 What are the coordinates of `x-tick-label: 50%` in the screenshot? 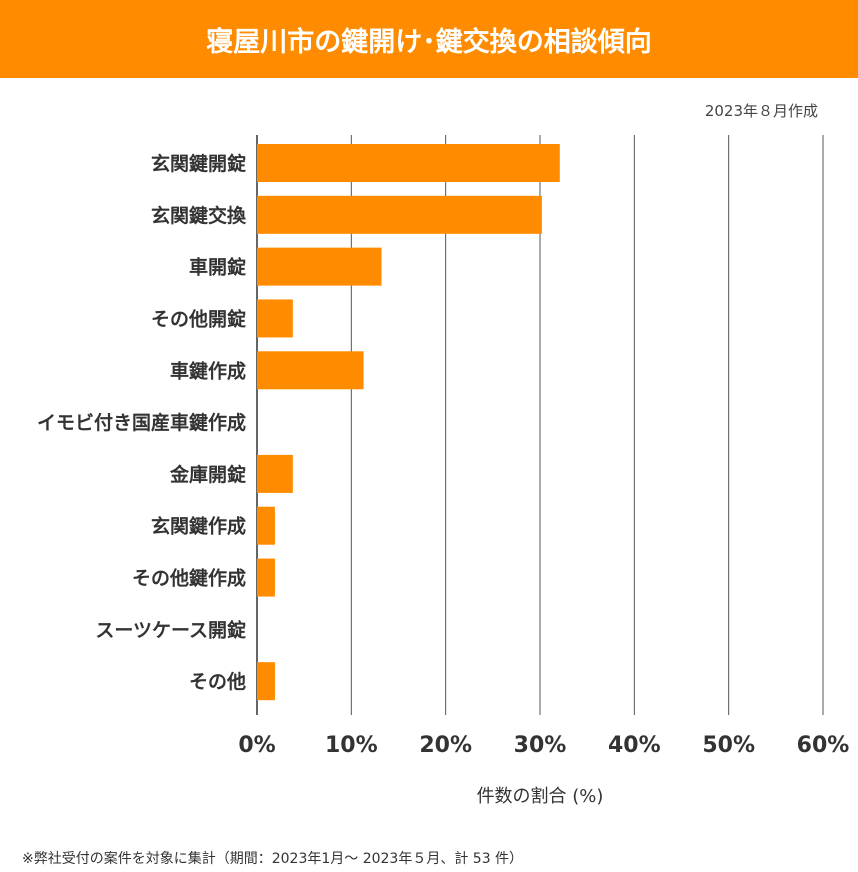 It's located at (728, 745).